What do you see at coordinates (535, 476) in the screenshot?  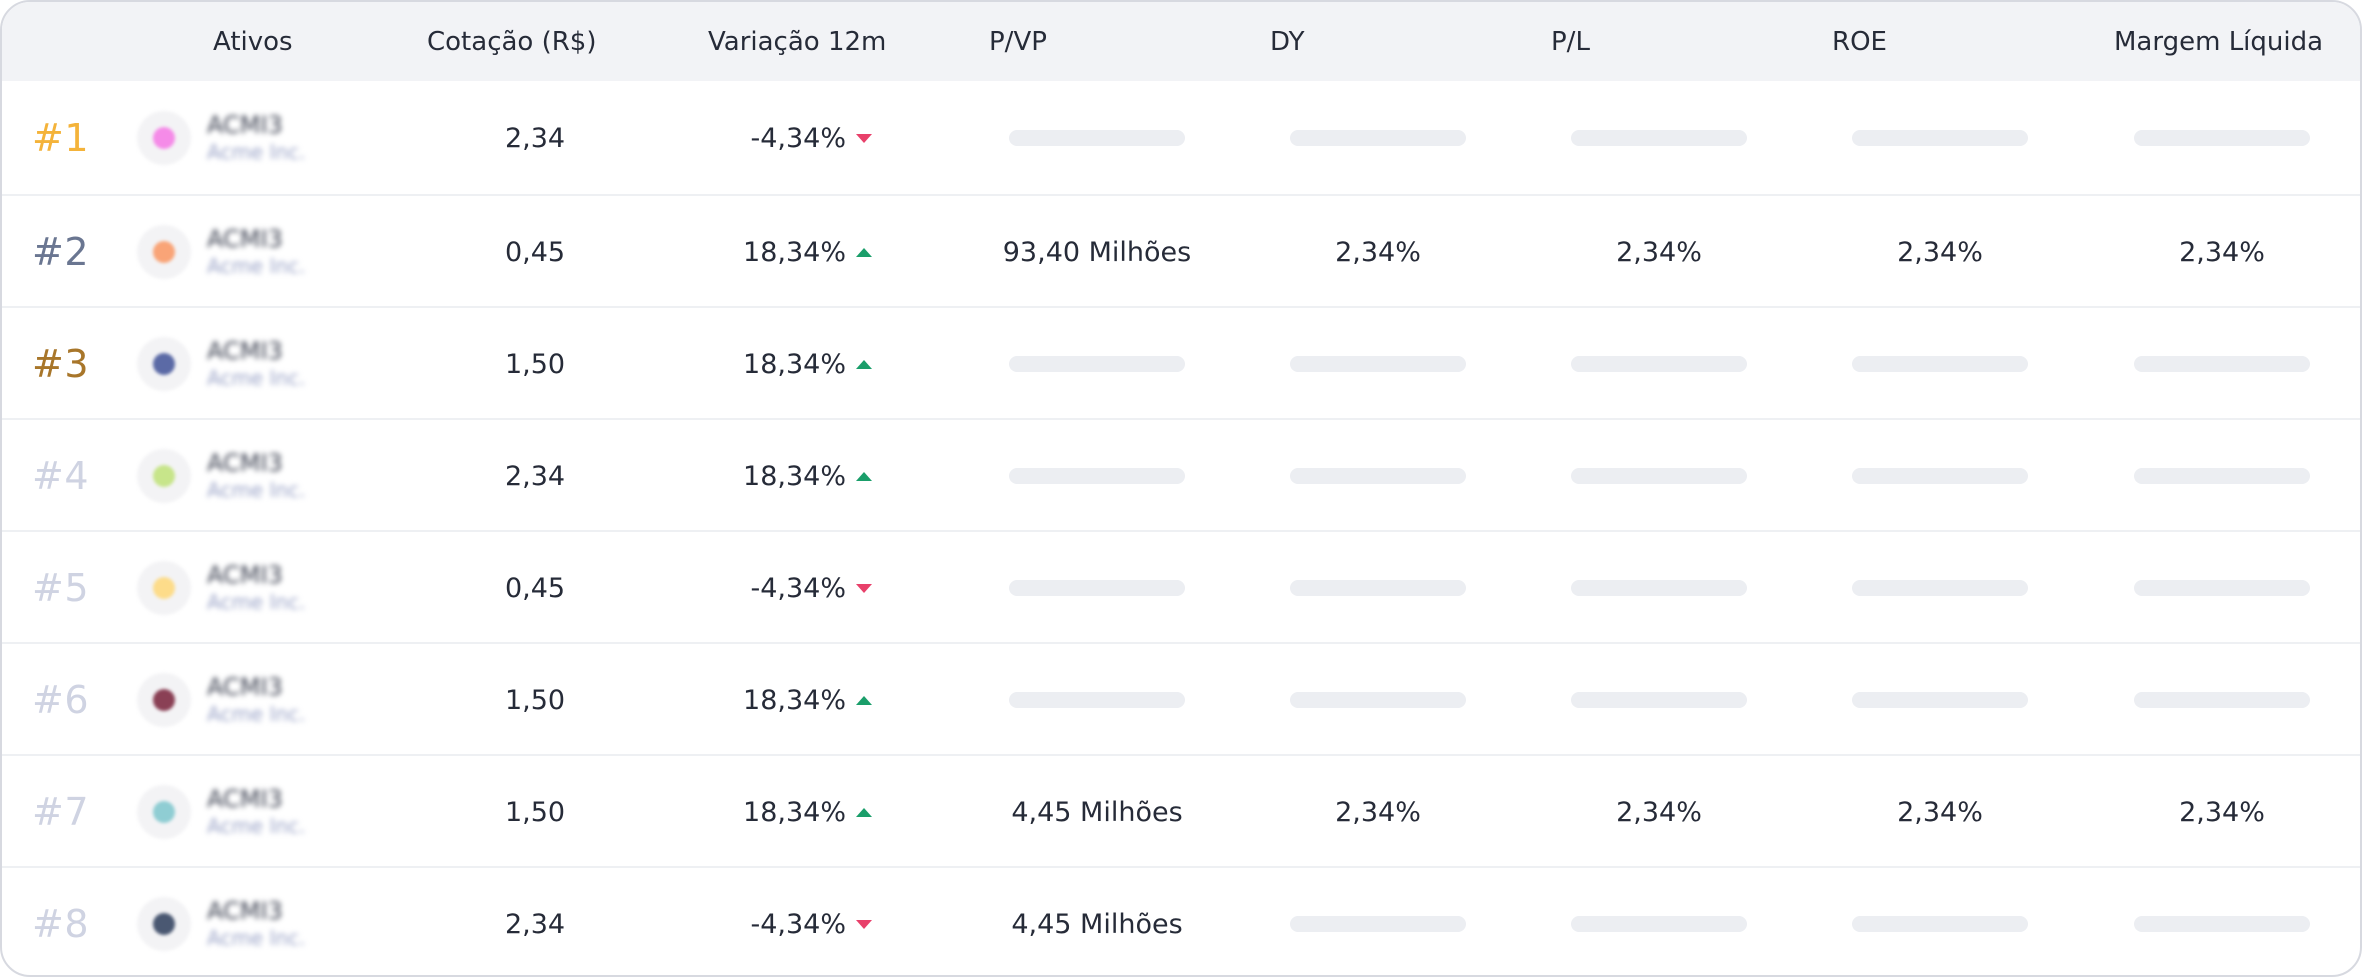 I see `cotacao-value: 2,34` at bounding box center [535, 476].